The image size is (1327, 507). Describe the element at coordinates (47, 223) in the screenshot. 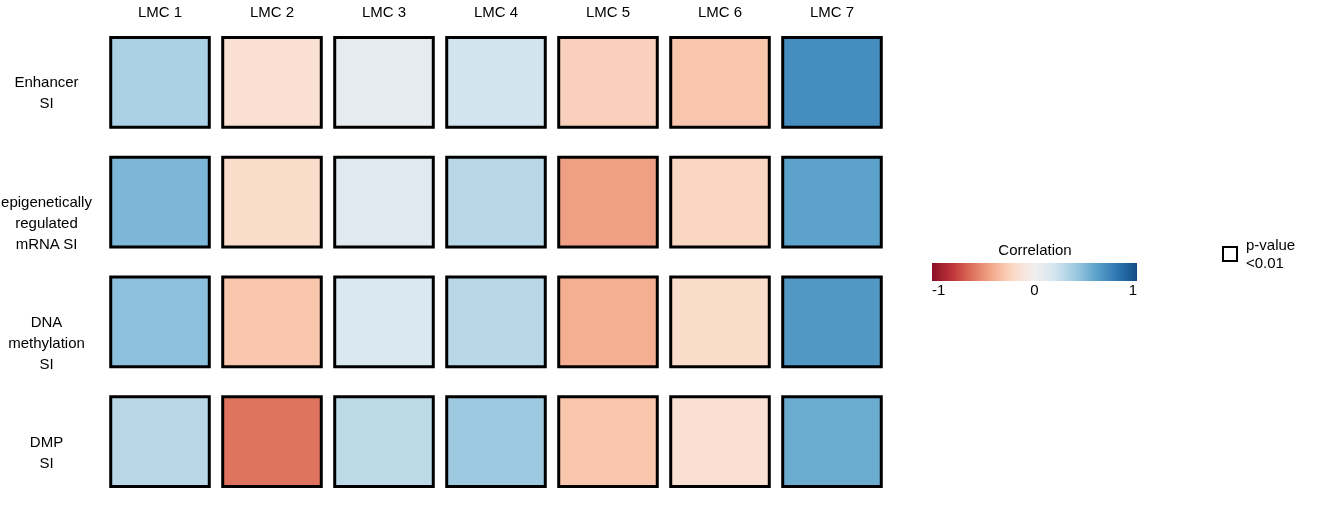

I see `y-tick-label: epigenetically regulated mRNA SI` at that location.